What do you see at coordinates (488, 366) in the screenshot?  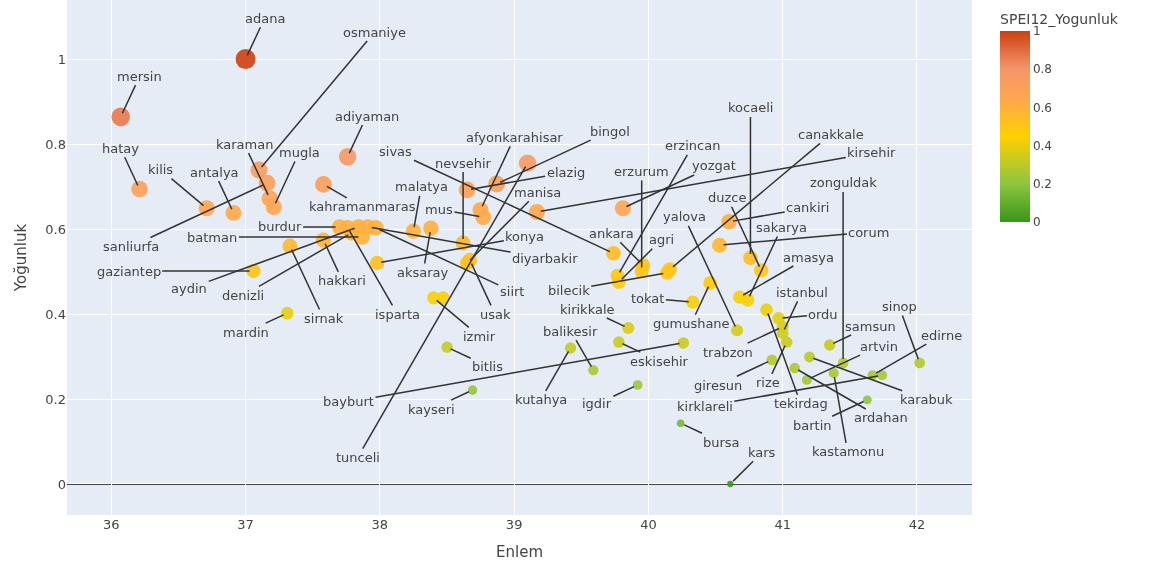 I see `annotation: bitlis` at bounding box center [488, 366].